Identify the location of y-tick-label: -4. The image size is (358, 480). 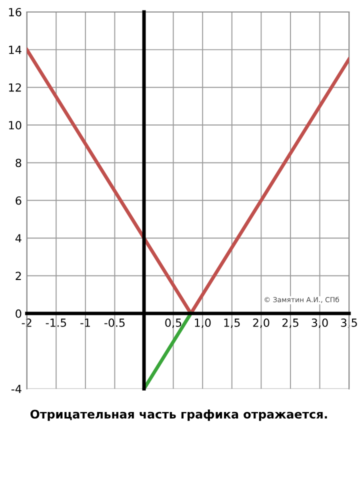
(16, 389).